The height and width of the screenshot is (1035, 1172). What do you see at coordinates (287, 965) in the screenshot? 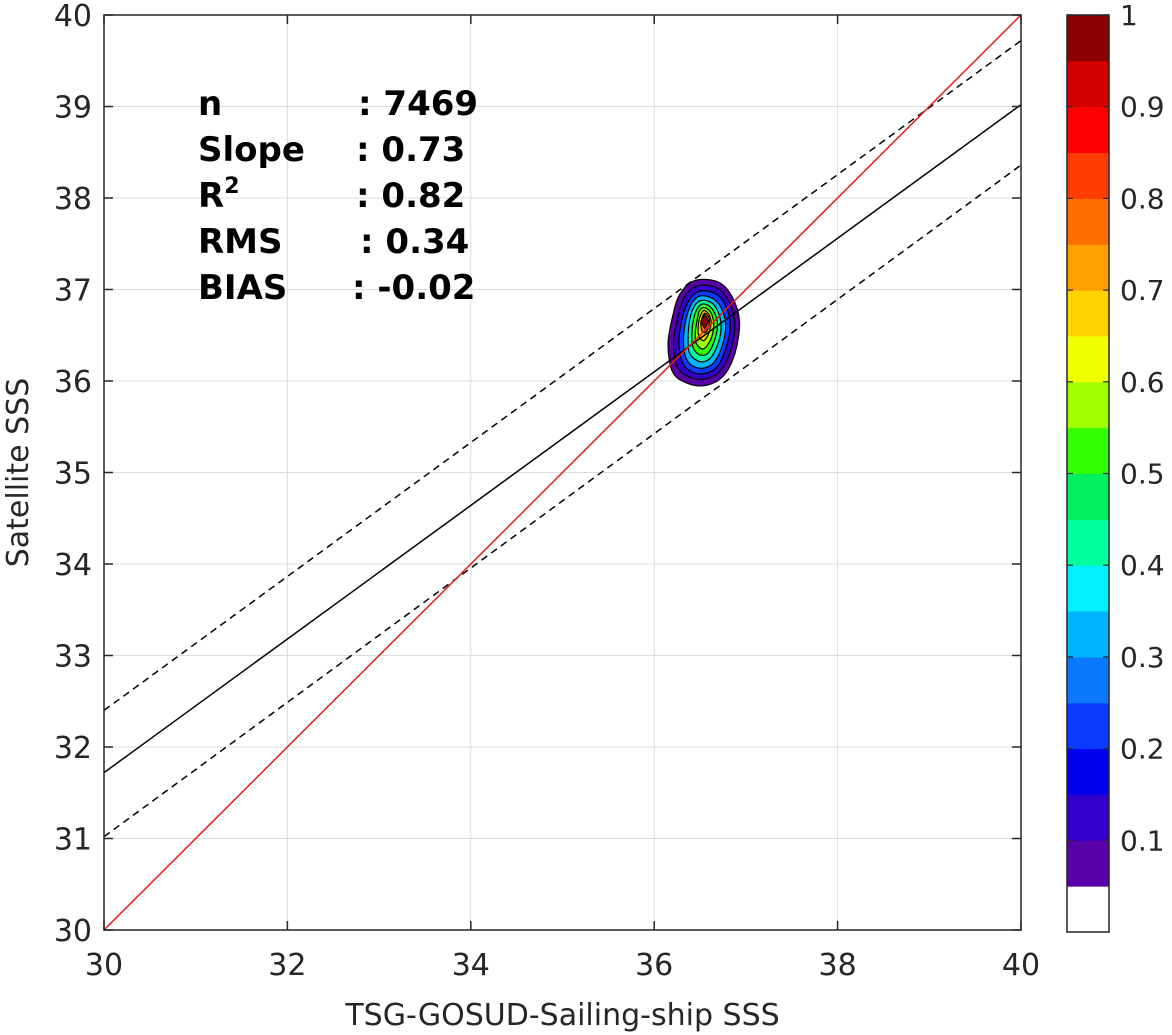
I see `x-tick-label: 32` at bounding box center [287, 965].